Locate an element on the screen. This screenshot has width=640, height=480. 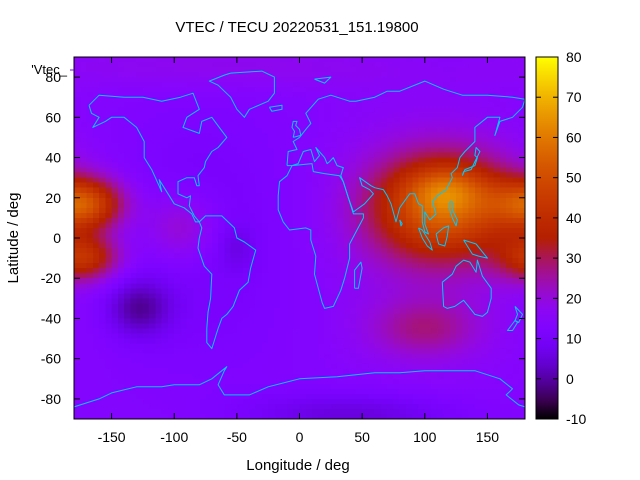
coastline-antarctica is located at coordinates (299, 387).